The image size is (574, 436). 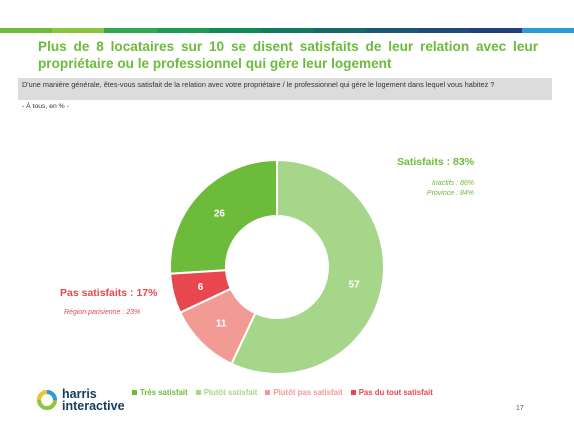 What do you see at coordinates (79, 394) in the screenshot?
I see `logo-text-harris: harris` at bounding box center [79, 394].